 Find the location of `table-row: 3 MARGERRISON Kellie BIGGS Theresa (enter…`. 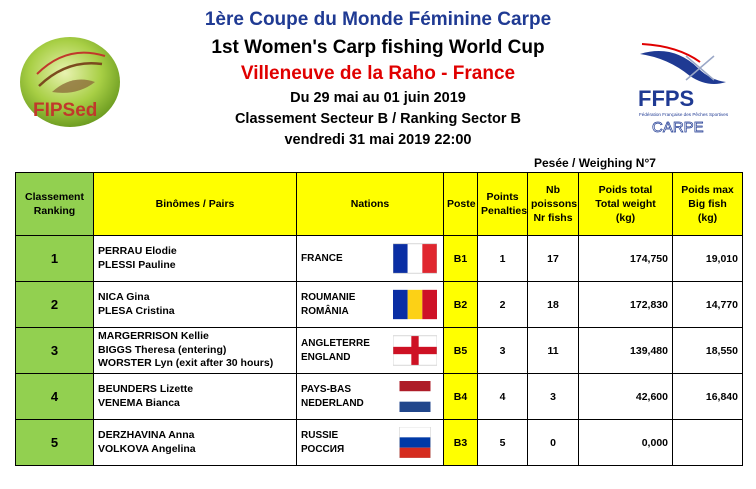

table-row: 3 MARGERRISON Kellie BIGGS Theresa (enter… is located at coordinates (379, 350).